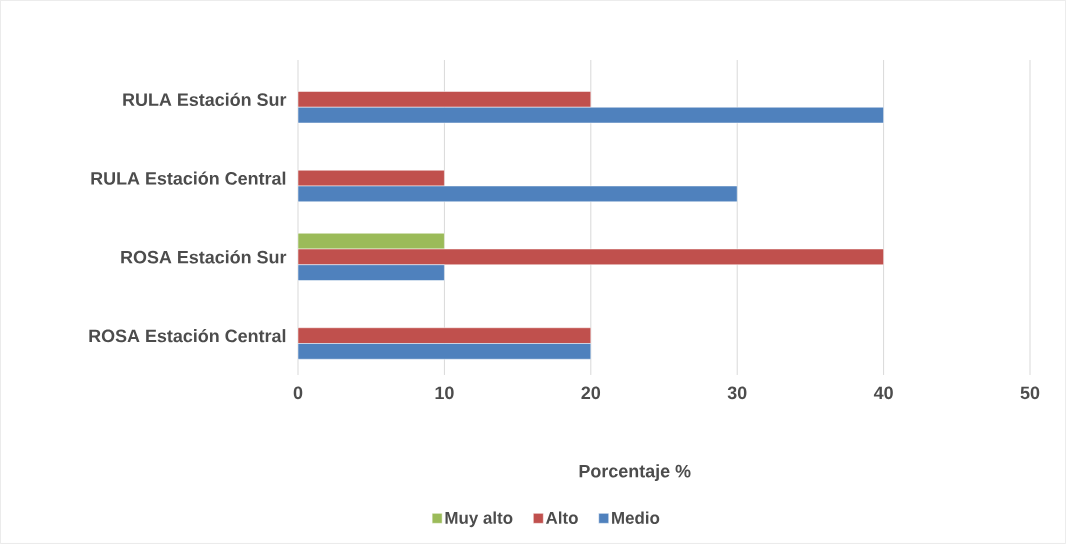  Describe the element at coordinates (561, 517) in the screenshot. I see `legend-label: Alto` at that location.